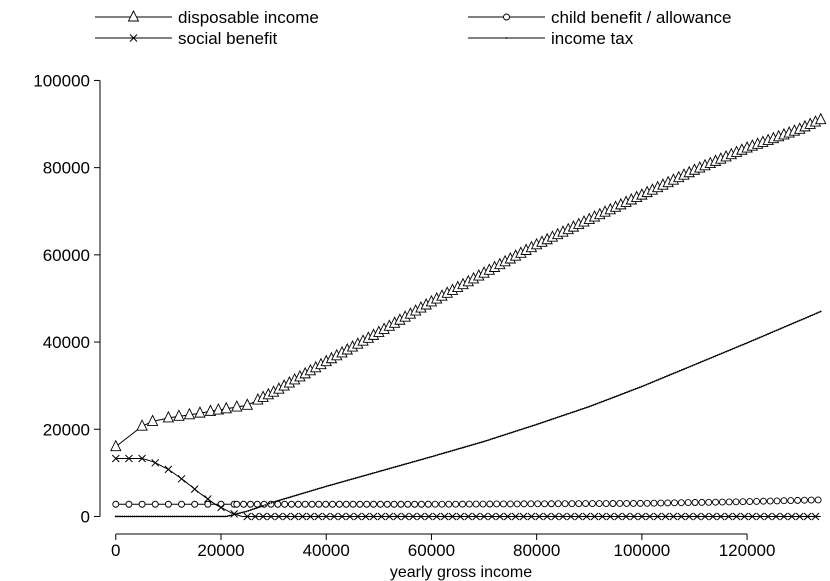 The height and width of the screenshot is (581, 830). Describe the element at coordinates (220, 550) in the screenshot. I see `x-tick-label: 20000` at that location.